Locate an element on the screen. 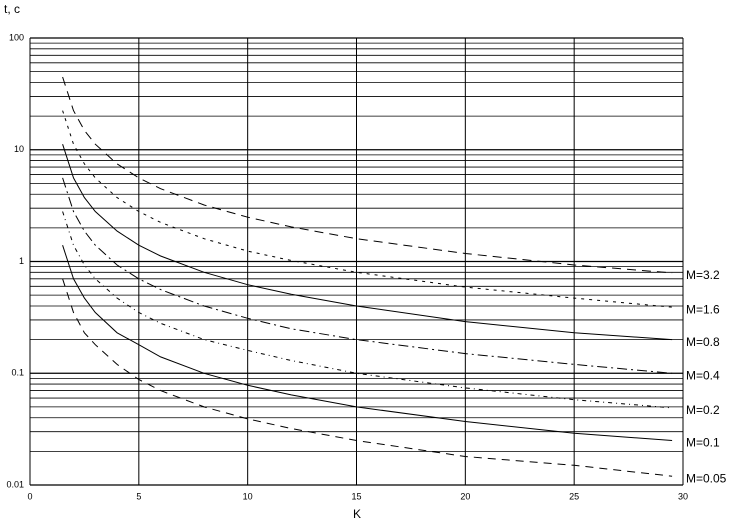 The width and height of the screenshot is (738, 525). y-tick-label: 1 is located at coordinates (21, 261).